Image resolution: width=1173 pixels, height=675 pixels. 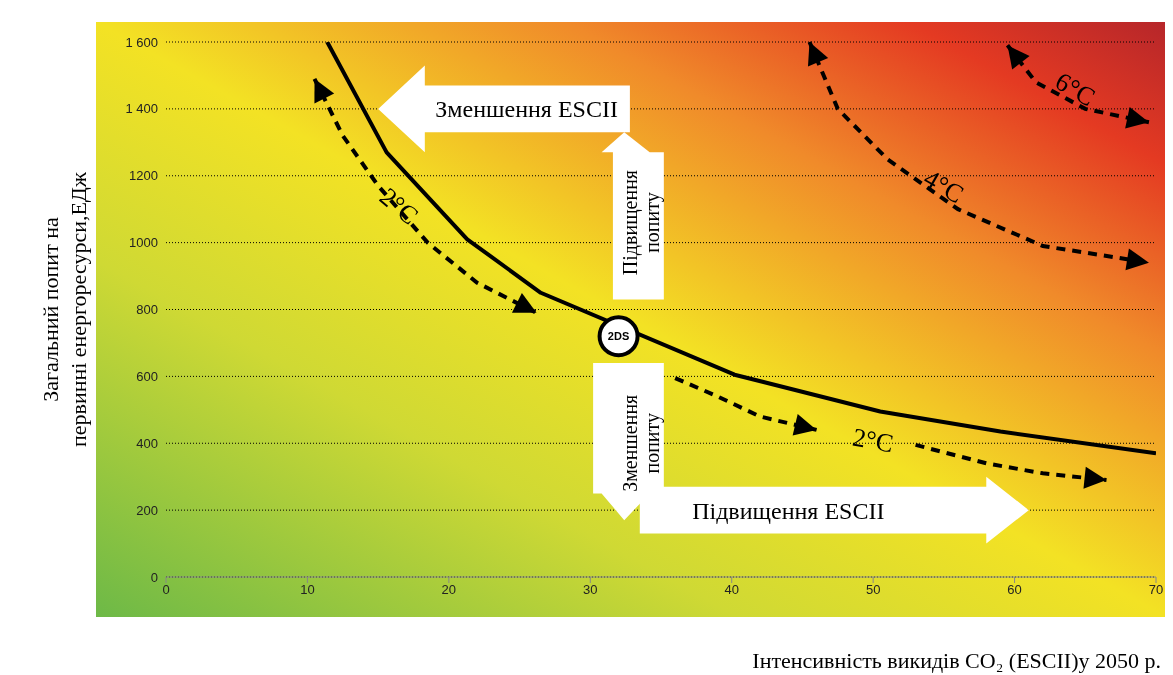 I want to click on x-tick-label: 50, so click(x=873, y=590).